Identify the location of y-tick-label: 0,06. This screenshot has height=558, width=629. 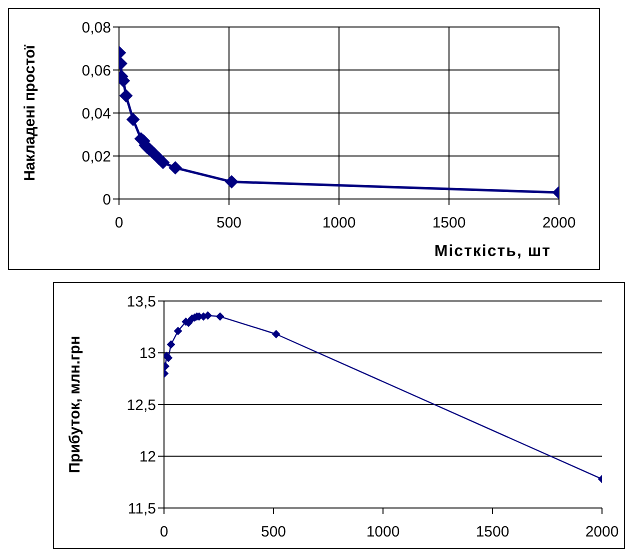
(96, 71).